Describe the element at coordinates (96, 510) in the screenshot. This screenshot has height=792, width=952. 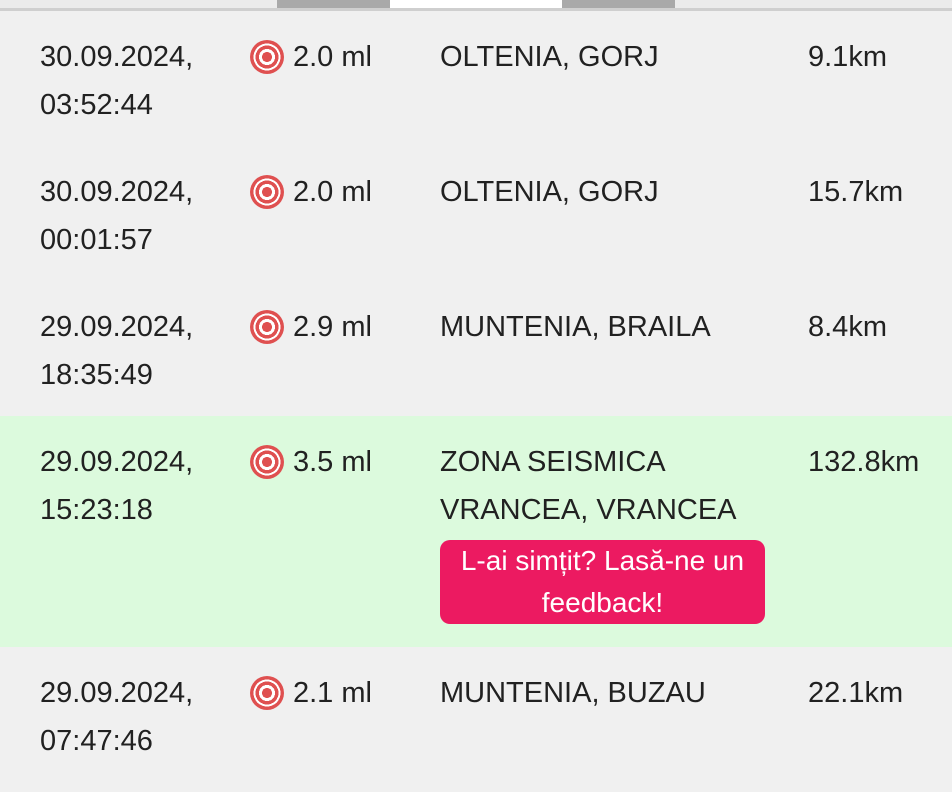
I see `event-time: 15:23:18` at that location.